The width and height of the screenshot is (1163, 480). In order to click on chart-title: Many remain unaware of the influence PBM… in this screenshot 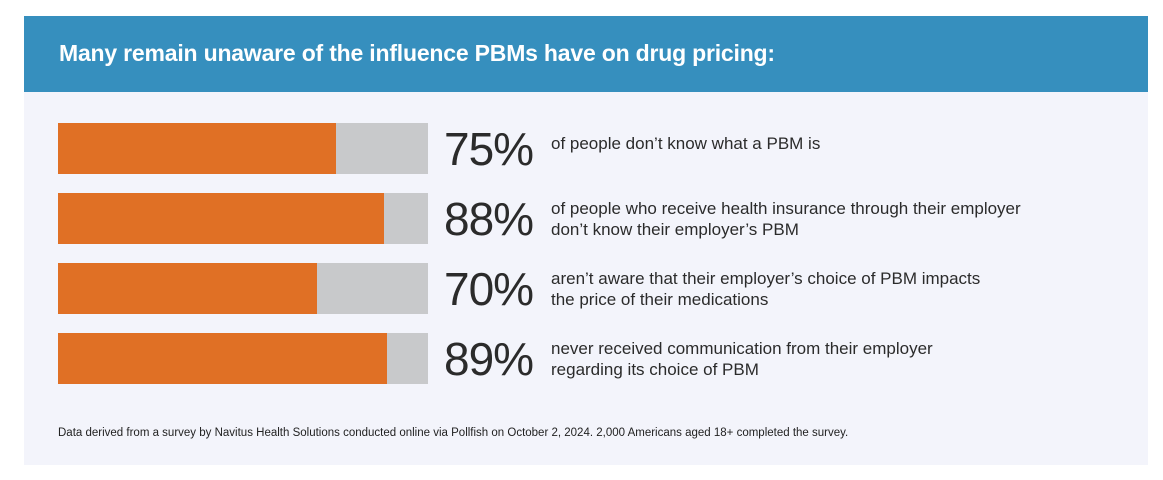, I will do `click(417, 53)`.